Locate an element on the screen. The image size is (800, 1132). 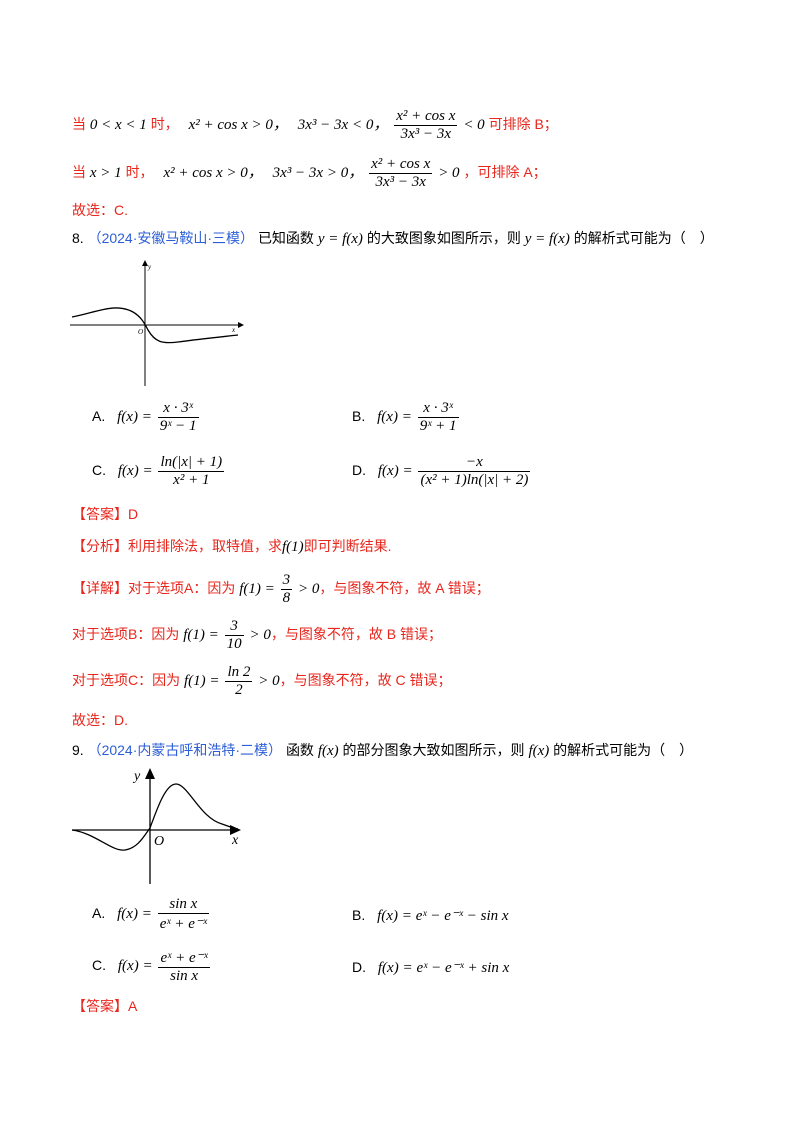
fraction-denominator: sin x is located at coordinates (184, 976).